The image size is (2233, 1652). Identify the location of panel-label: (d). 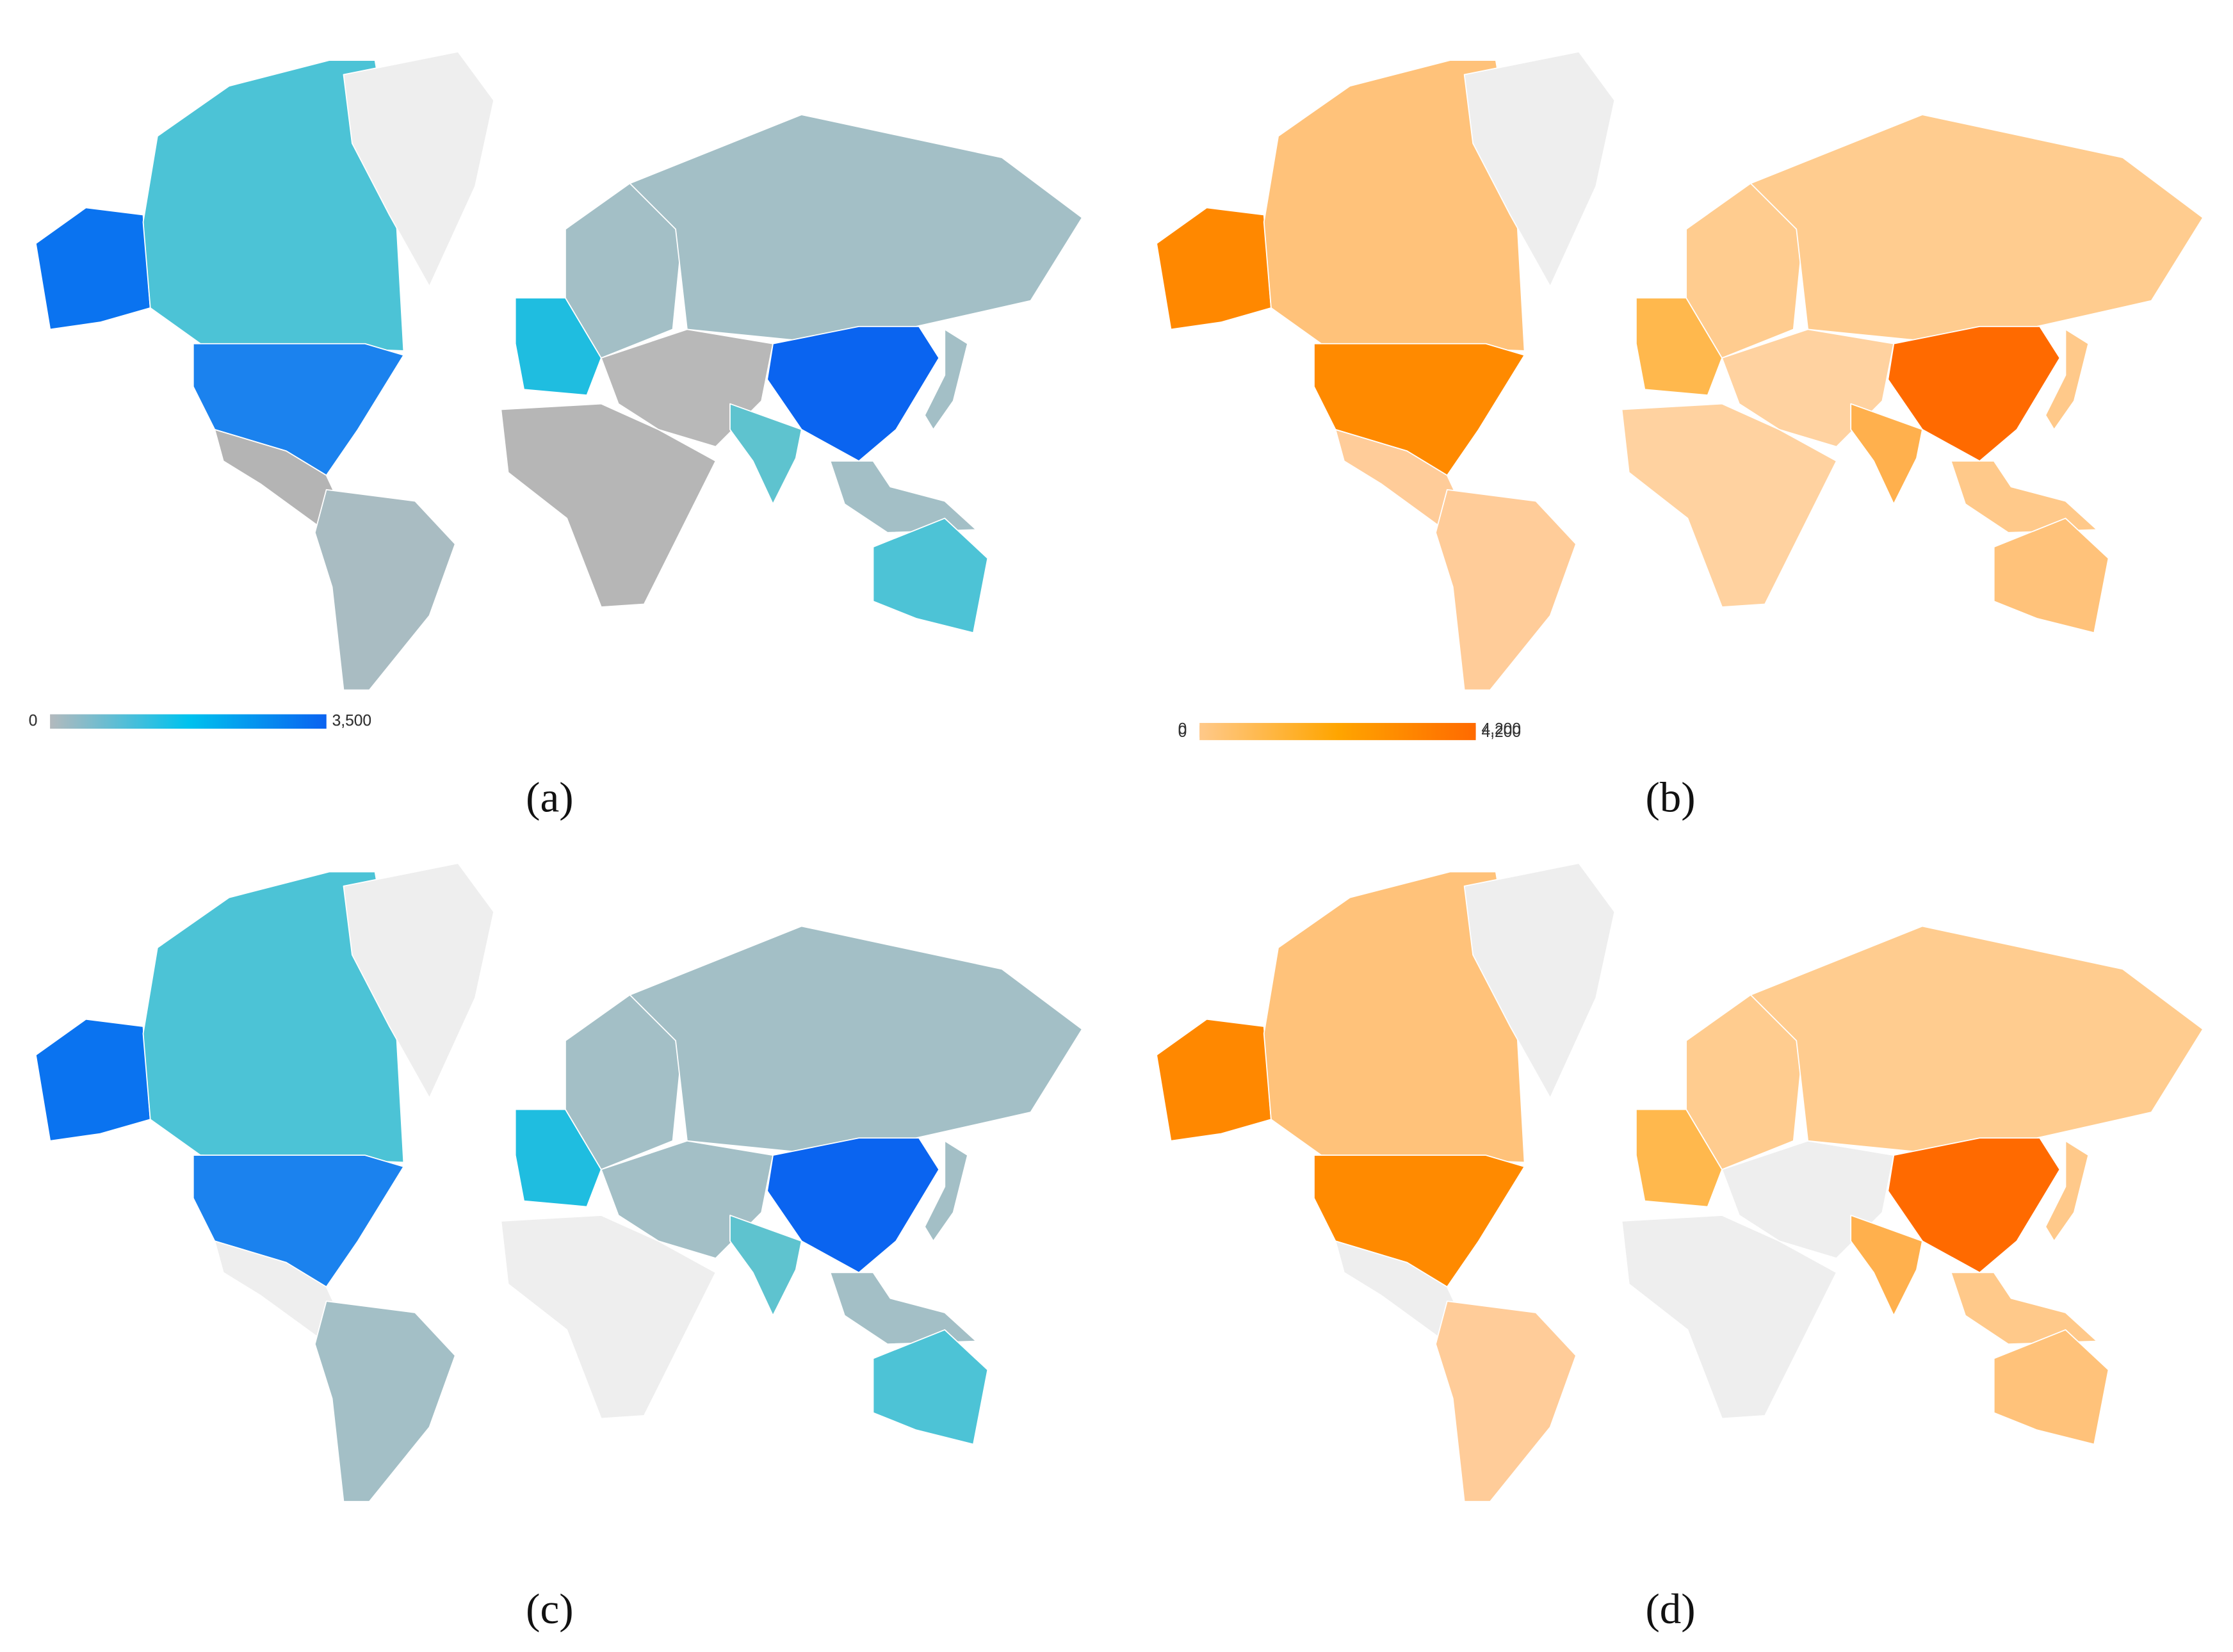
(1670, 1609).